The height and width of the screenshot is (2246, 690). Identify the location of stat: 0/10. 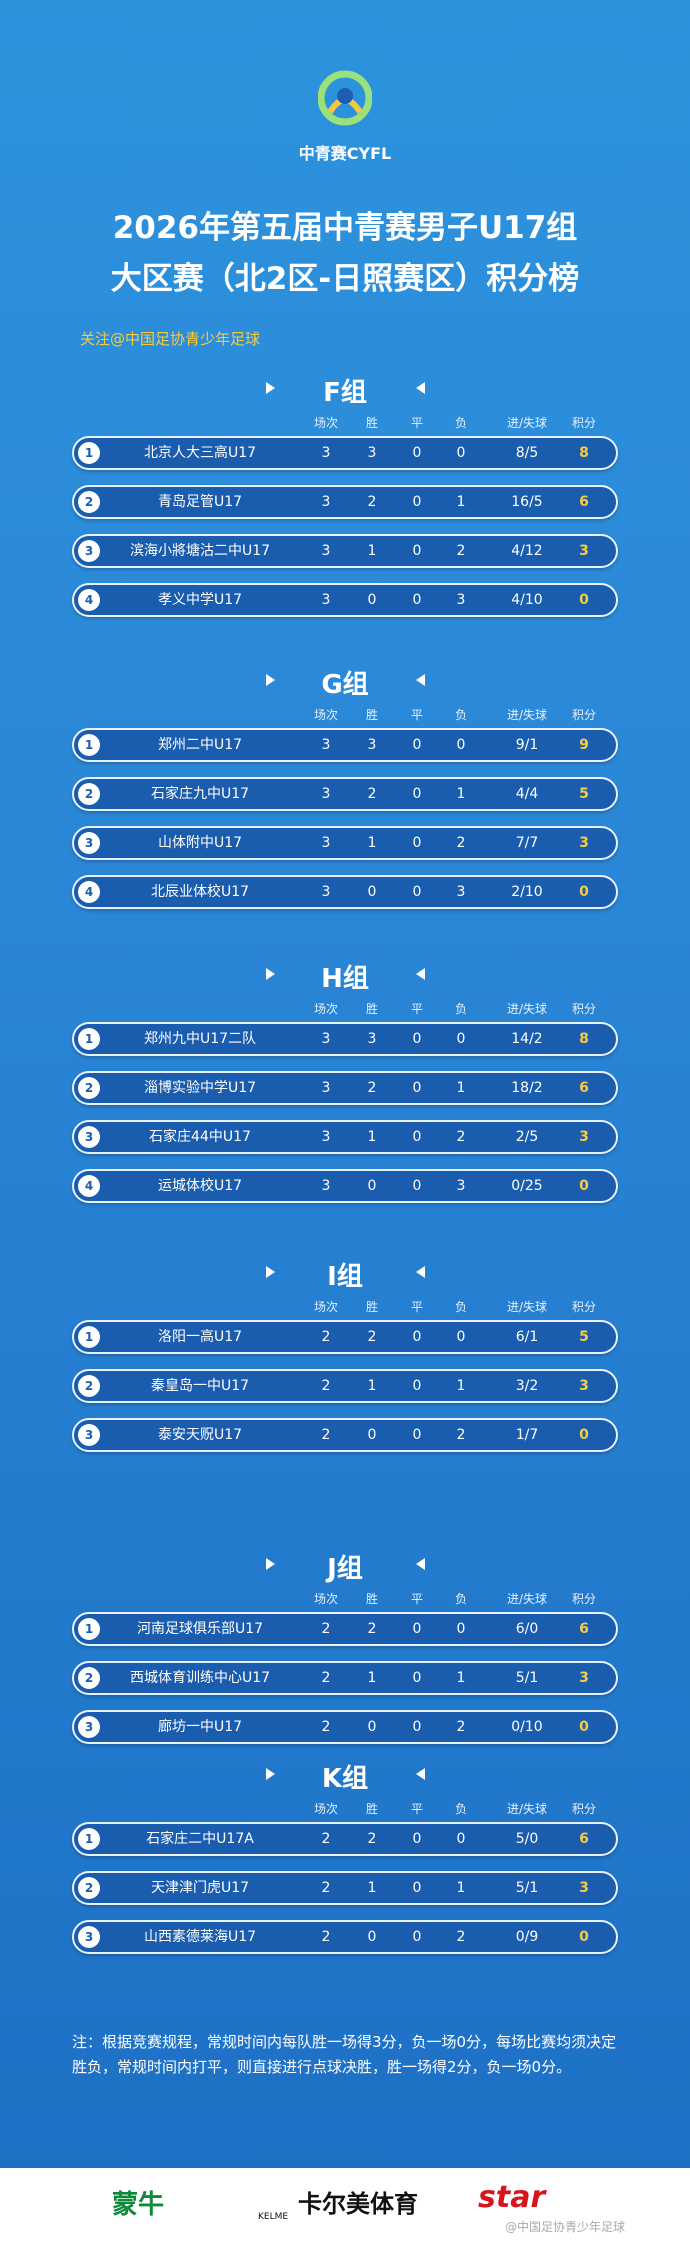
(527, 1727).